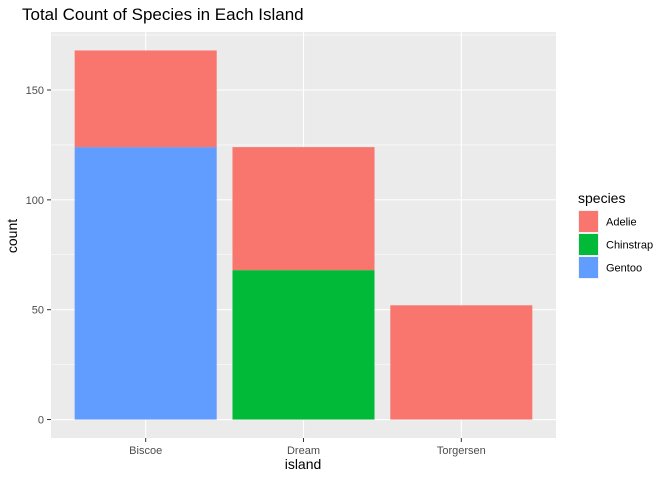  I want to click on y-tick-label: 0, so click(41, 421).